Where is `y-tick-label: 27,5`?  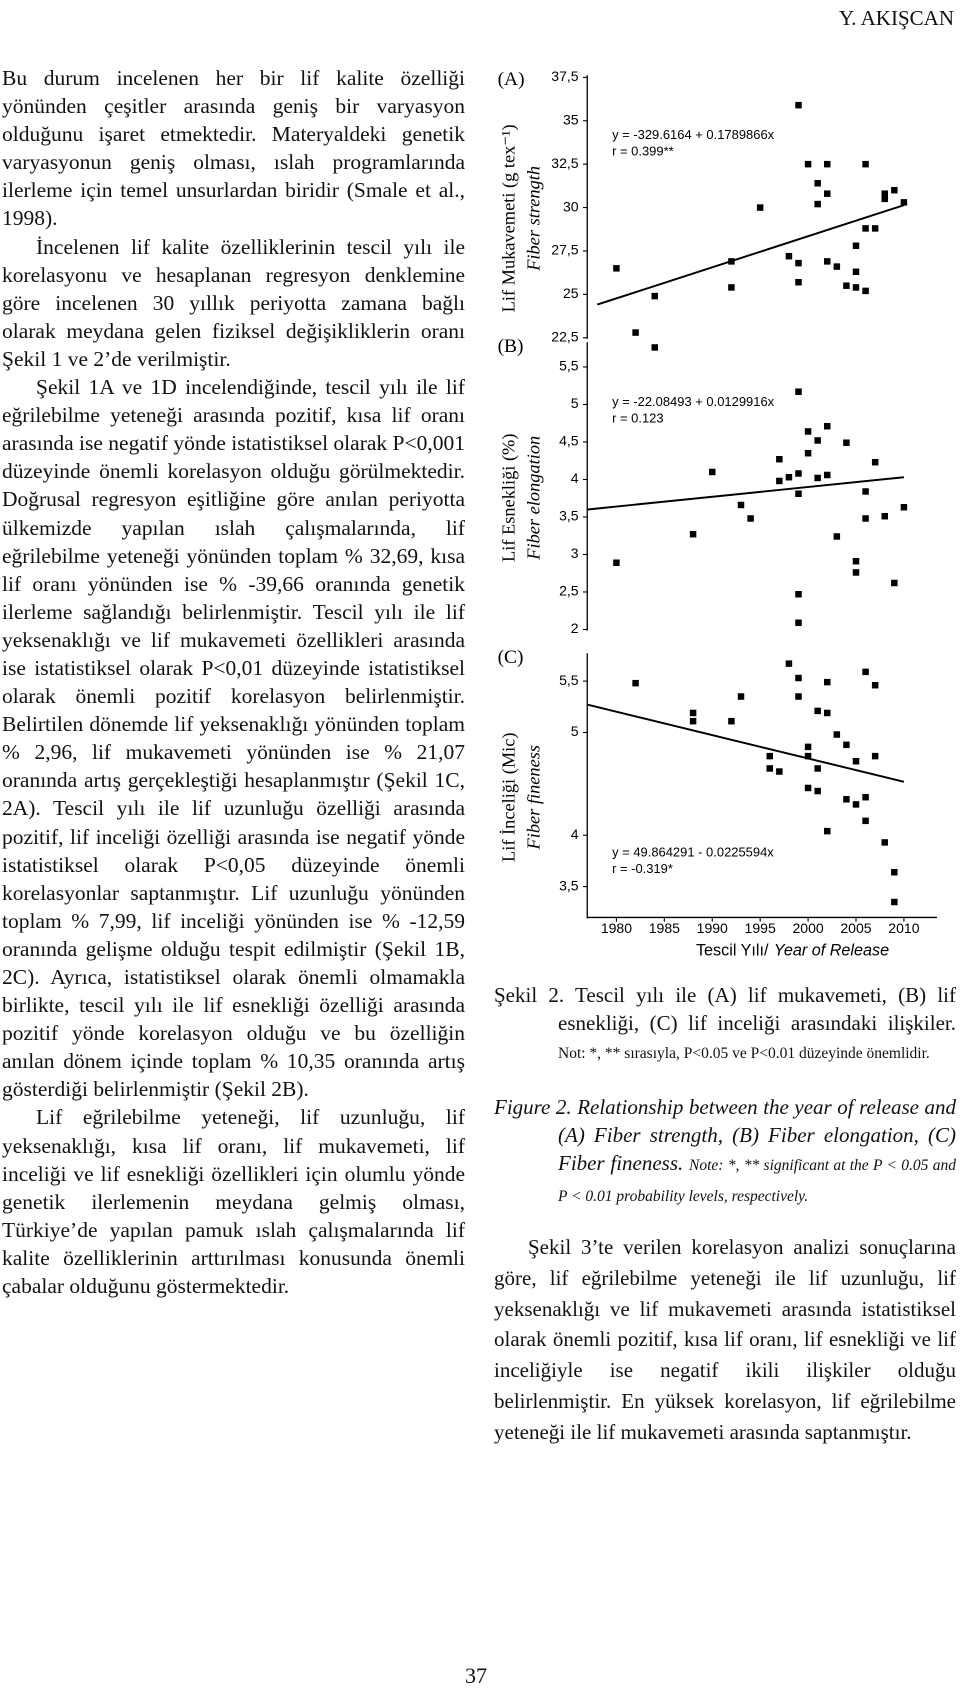
y-tick-label: 27,5 is located at coordinates (565, 250).